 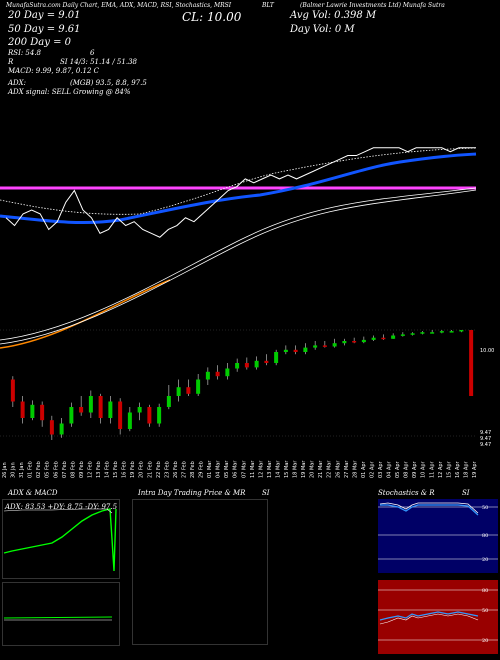 What do you see at coordinates (278, 469) in the screenshot?
I see `date-tick-label: 14 Mar` at bounding box center [278, 469].